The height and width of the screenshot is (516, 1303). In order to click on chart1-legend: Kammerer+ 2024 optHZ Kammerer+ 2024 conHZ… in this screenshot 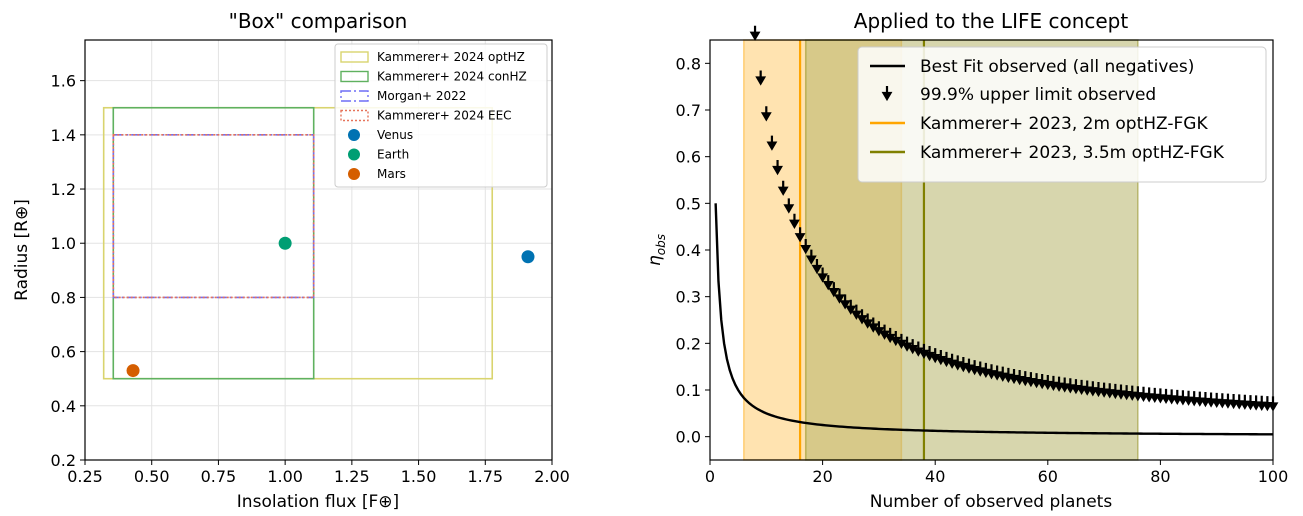, I will do `click(441, 115)`.